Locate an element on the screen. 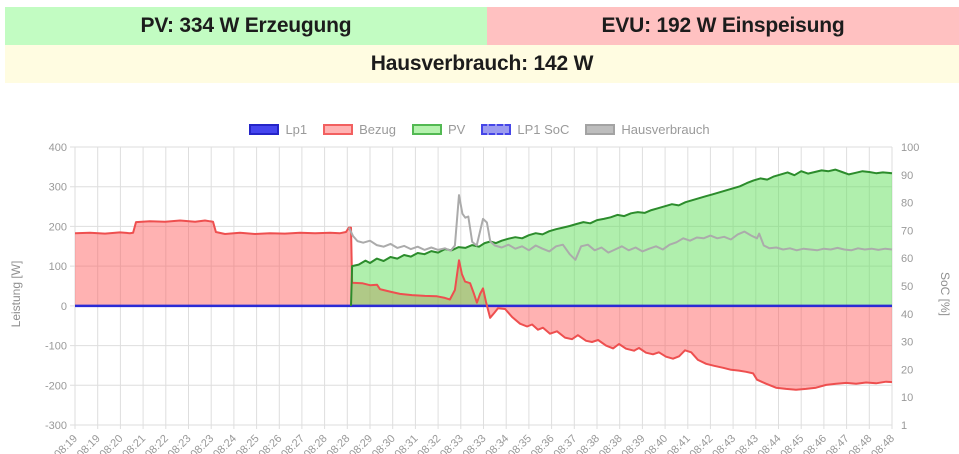 This screenshot has width=959, height=454. svg-text: 08:48 is located at coordinates (883, 443).